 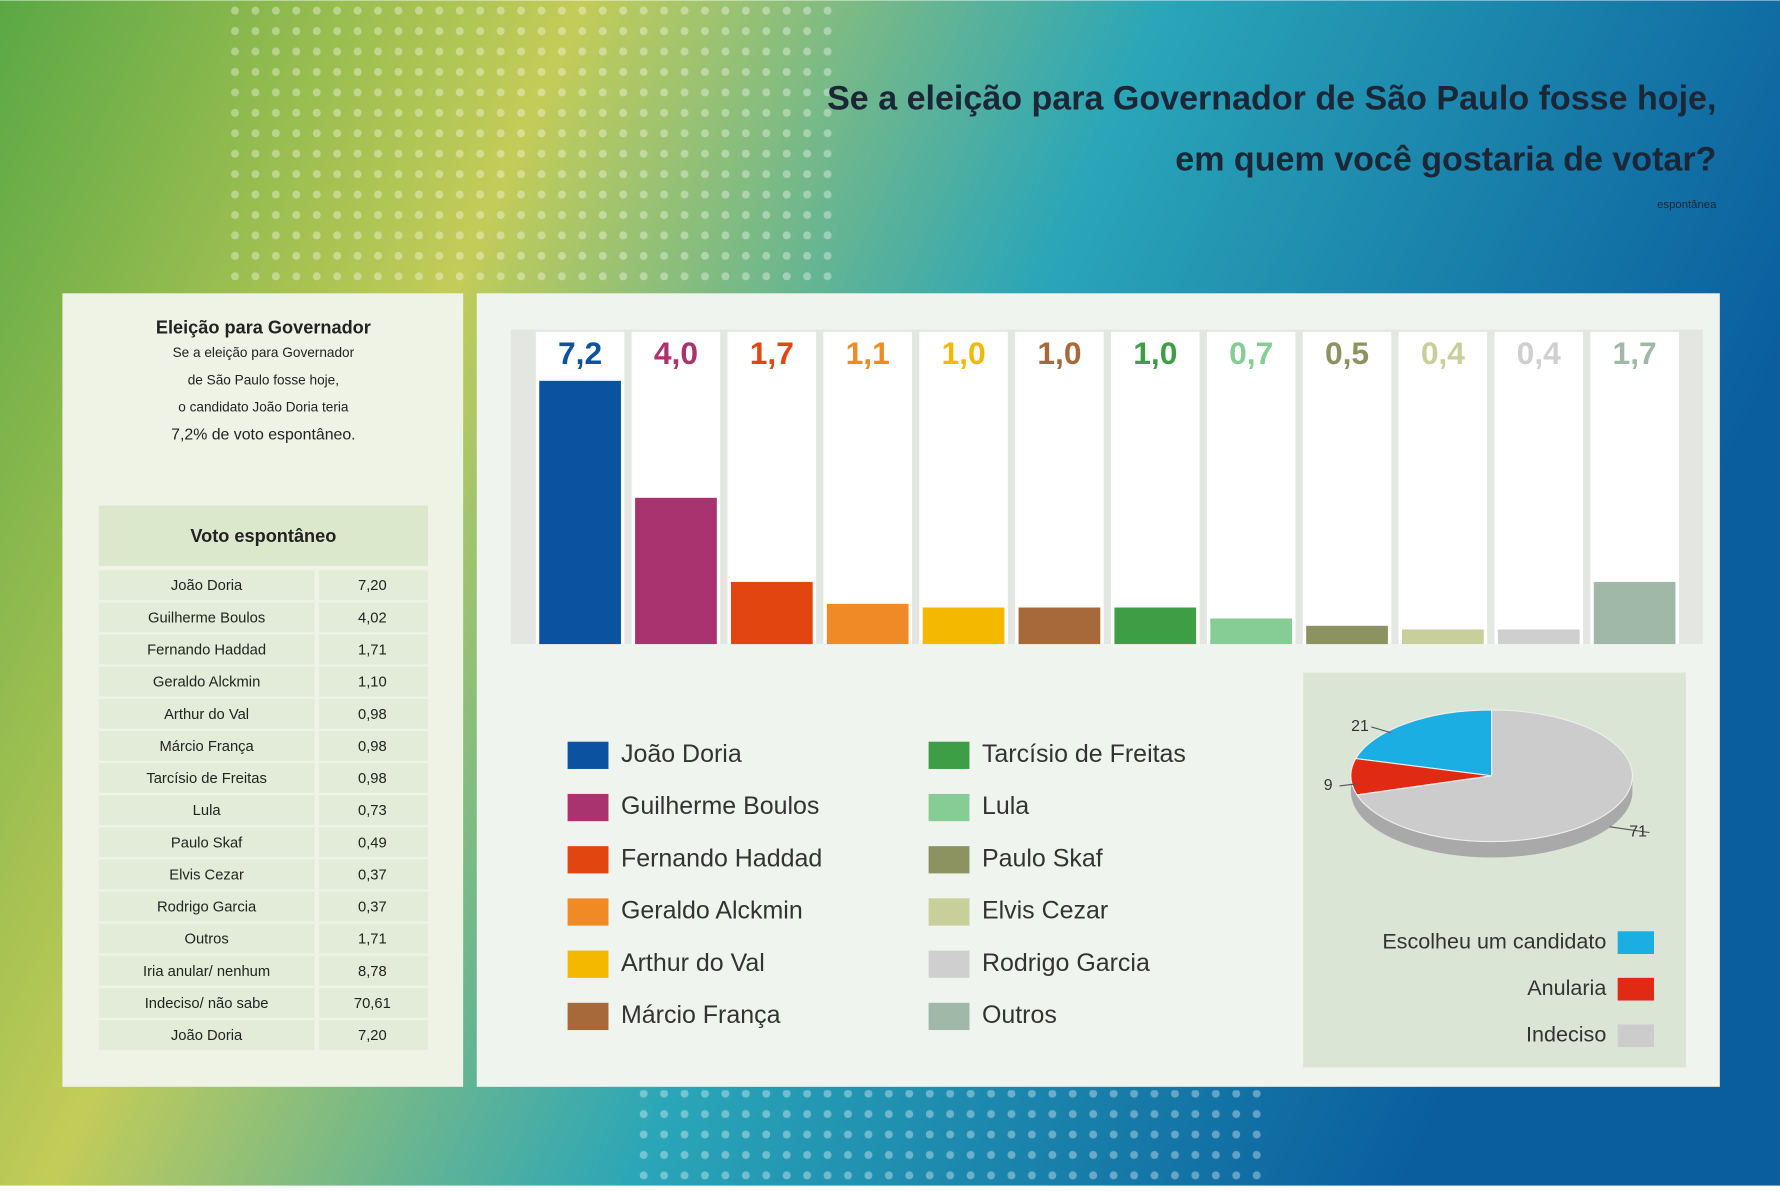 What do you see at coordinates (868, 353) in the screenshot?
I see `value-label: 1,1` at bounding box center [868, 353].